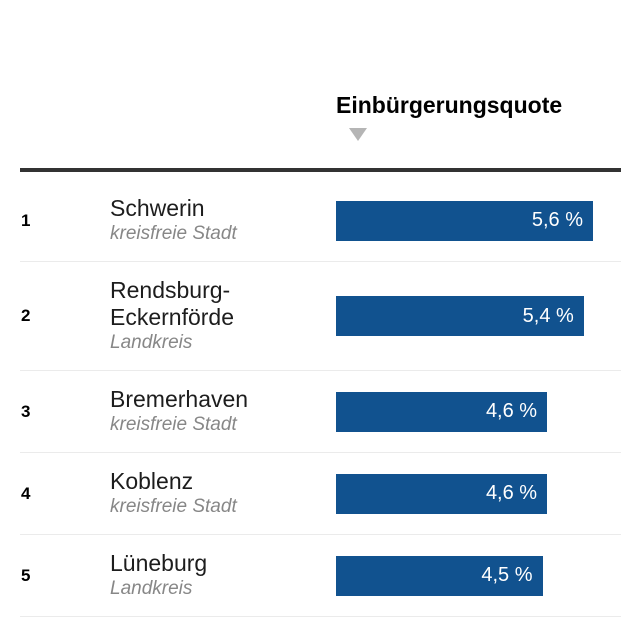  I want to click on value-label: 4,5 %, so click(507, 575).